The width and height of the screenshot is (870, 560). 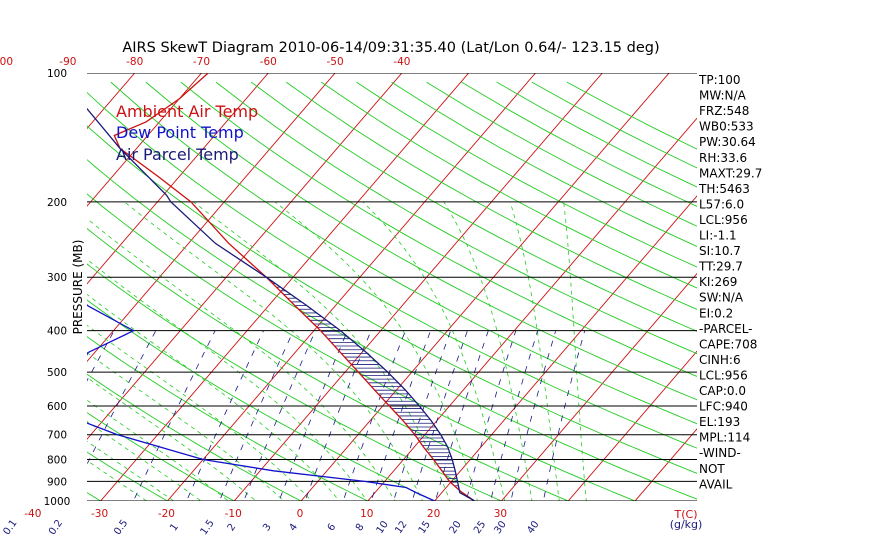 I want to click on top-temp-tick-label: -100, so click(x=6, y=62).